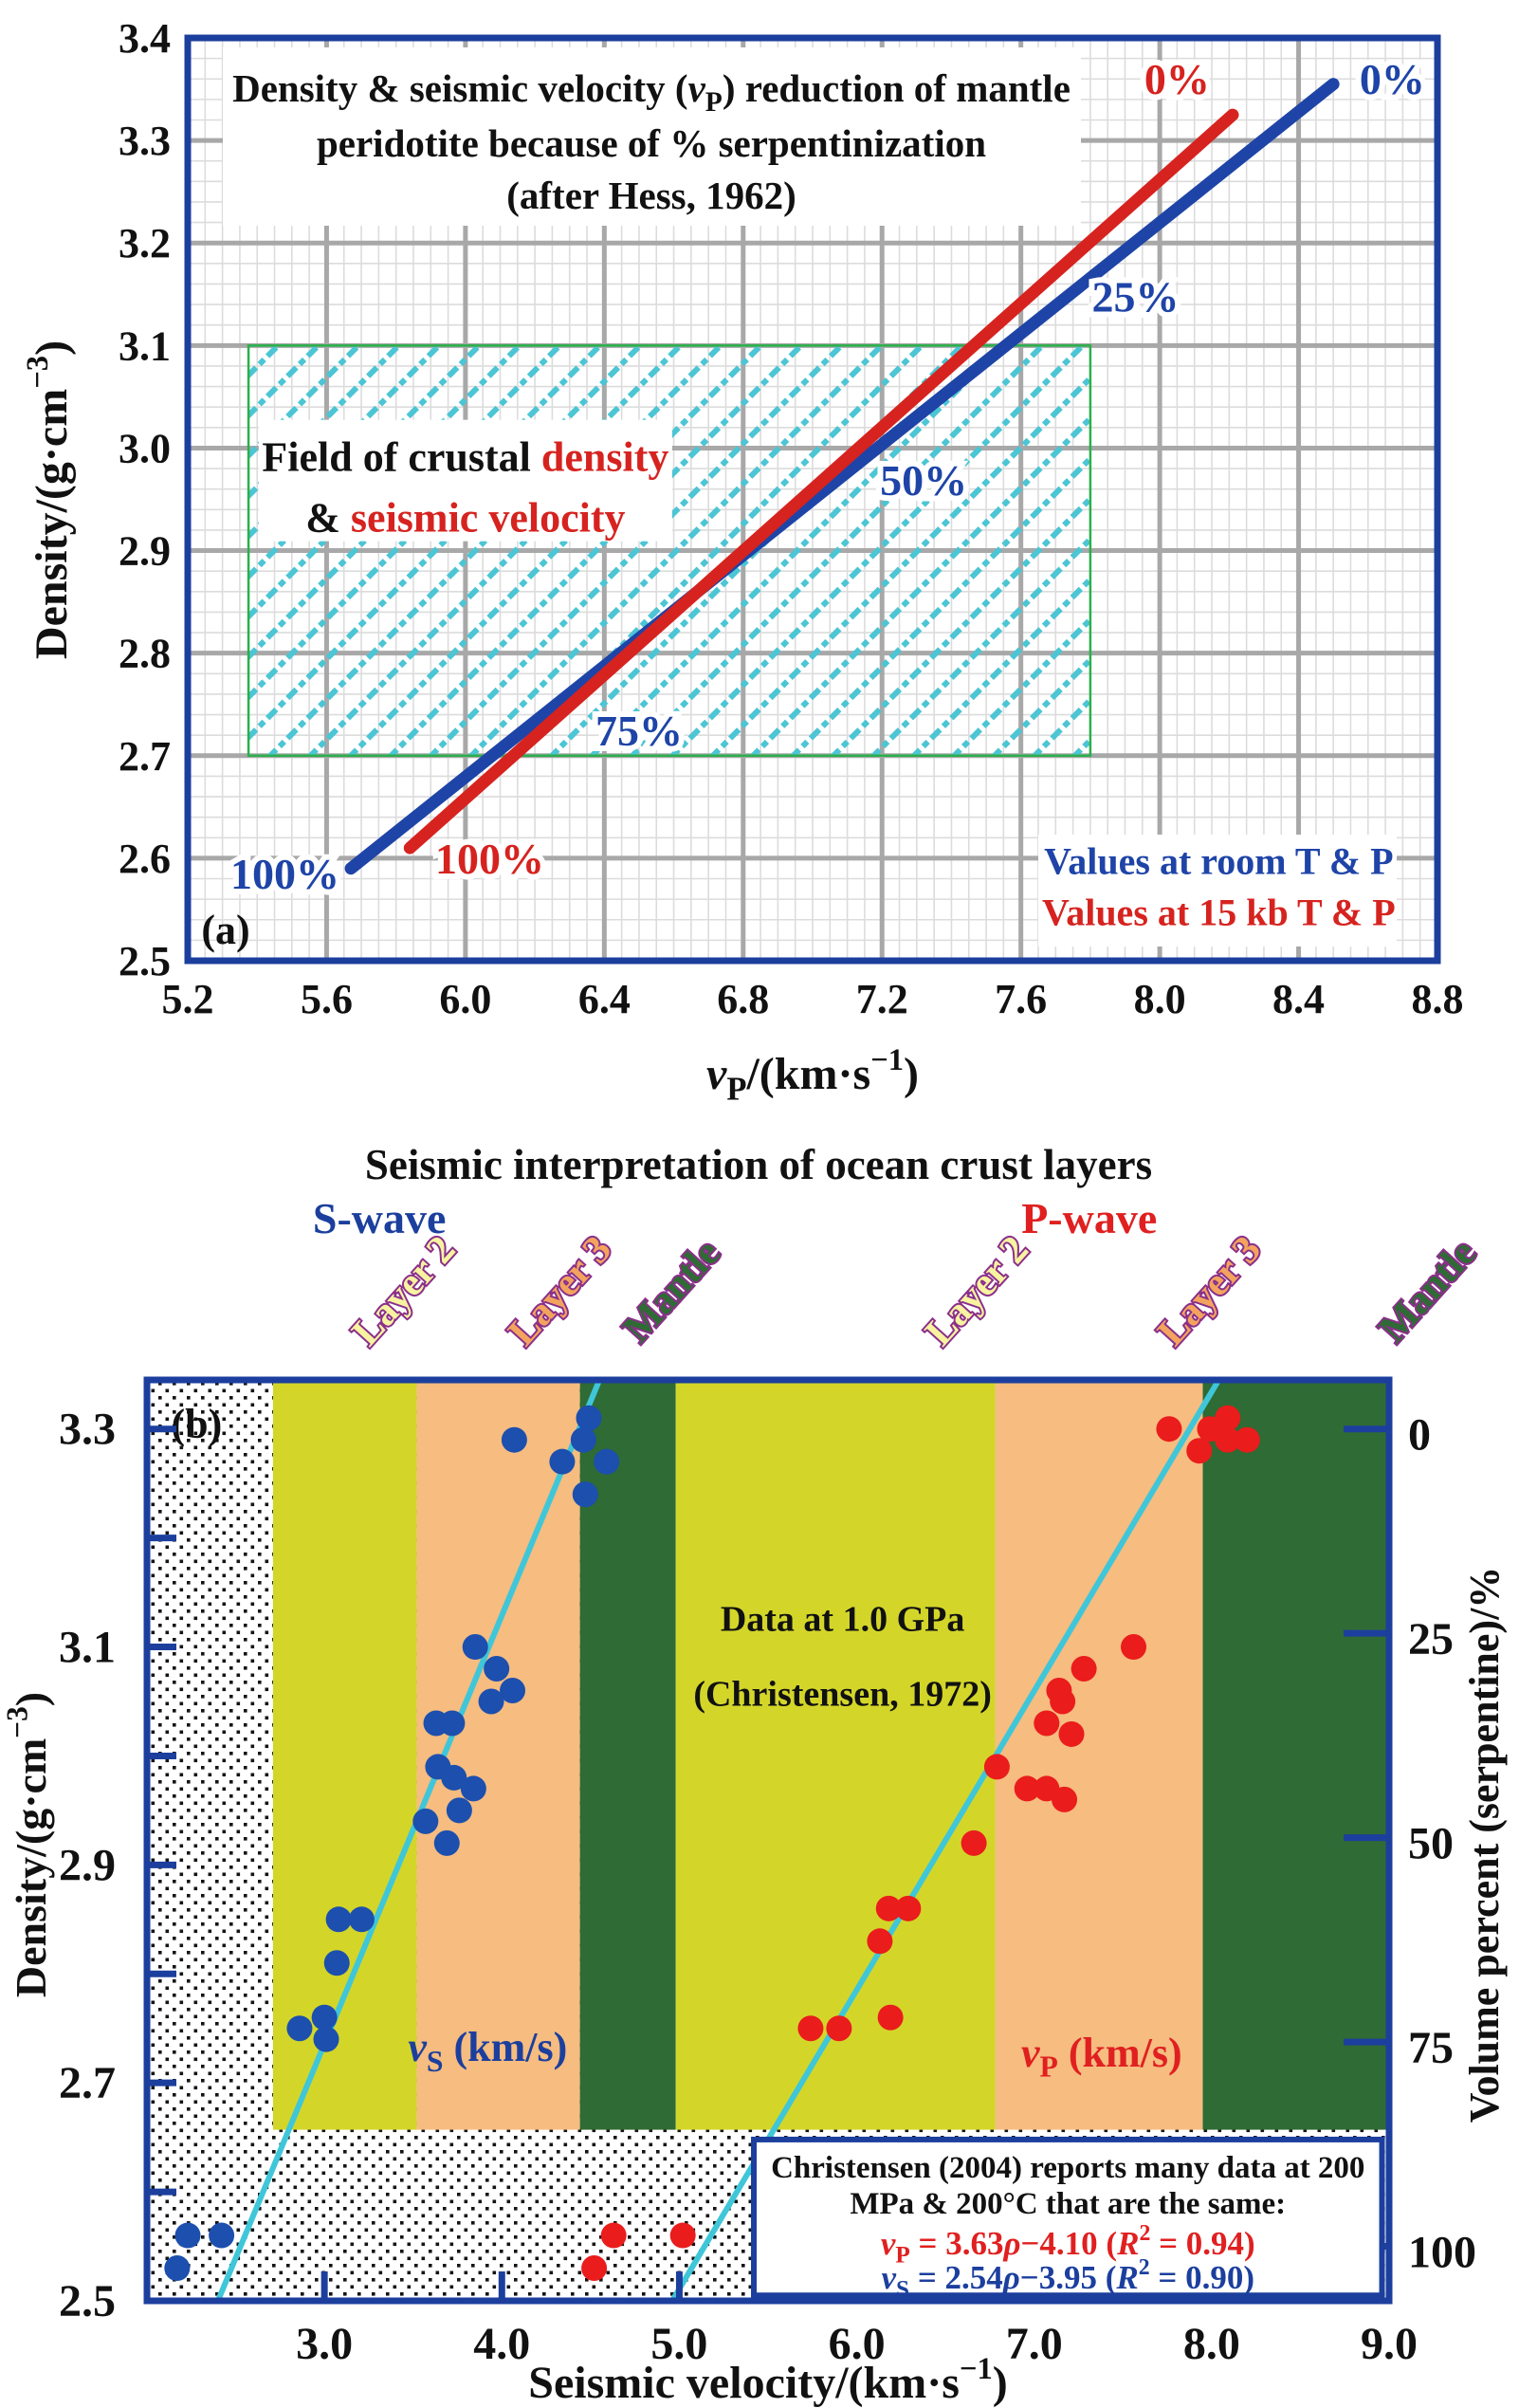  Describe the element at coordinates (284, 874) in the screenshot. I see `percent-label-5: 100%` at that location.